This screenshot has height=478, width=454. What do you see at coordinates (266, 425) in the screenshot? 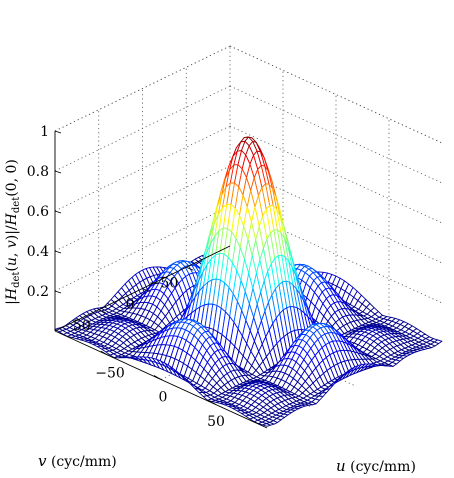
I see `mesh-cell` at bounding box center [266, 425].